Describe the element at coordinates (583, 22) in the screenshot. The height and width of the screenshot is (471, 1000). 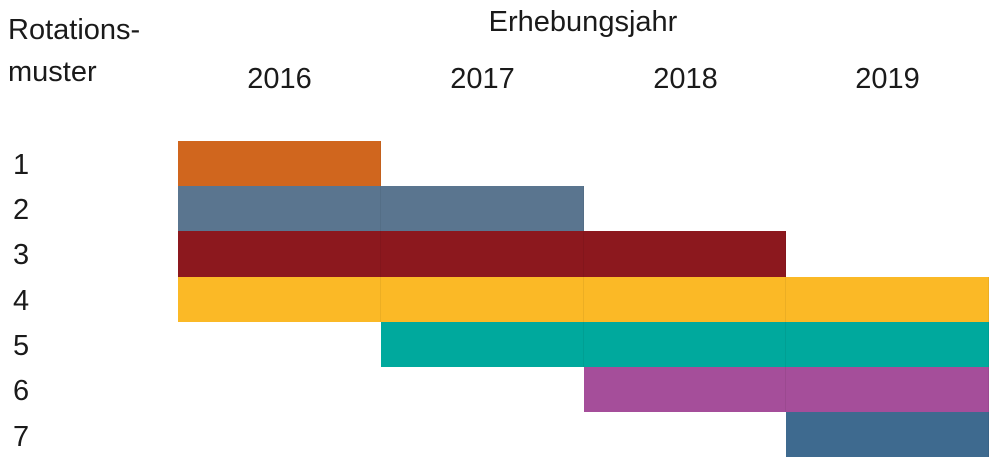
I see `column-header: Erhebungsjahr` at that location.